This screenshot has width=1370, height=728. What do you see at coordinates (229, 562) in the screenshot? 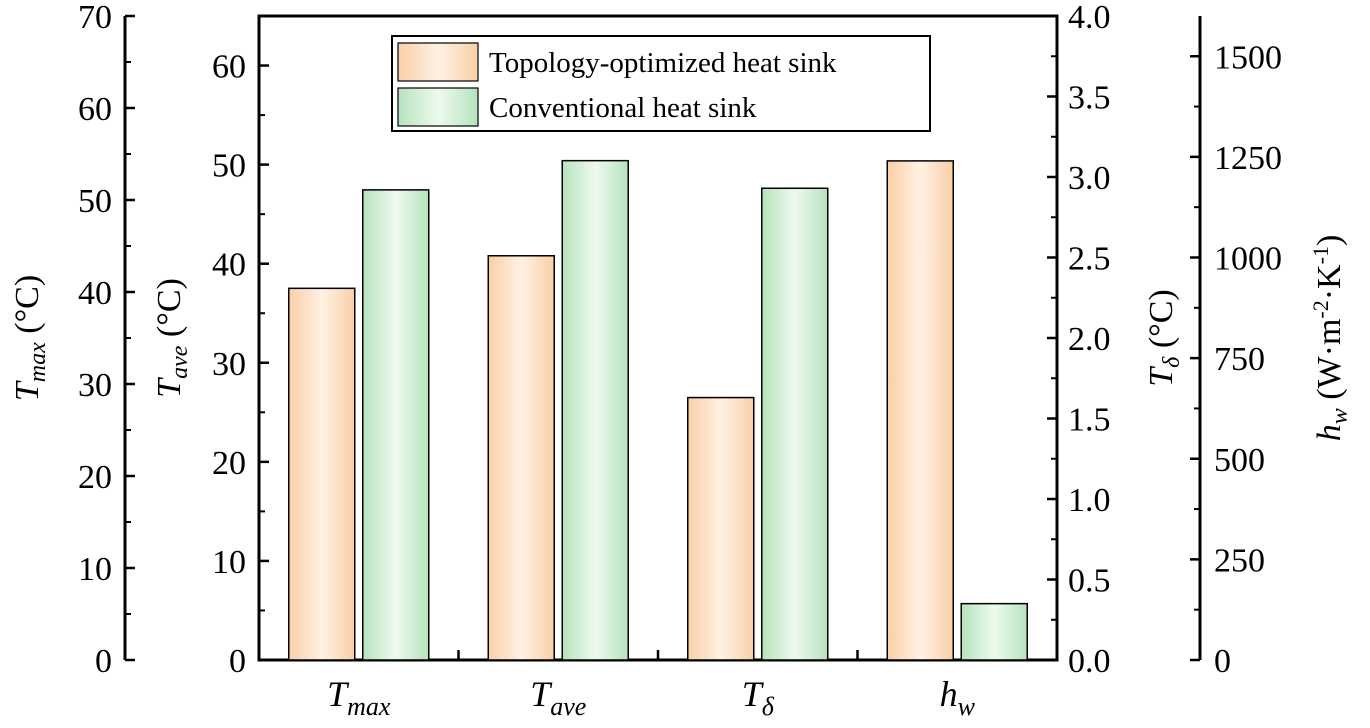
I see `tick-label-Tave: 10` at bounding box center [229, 562].